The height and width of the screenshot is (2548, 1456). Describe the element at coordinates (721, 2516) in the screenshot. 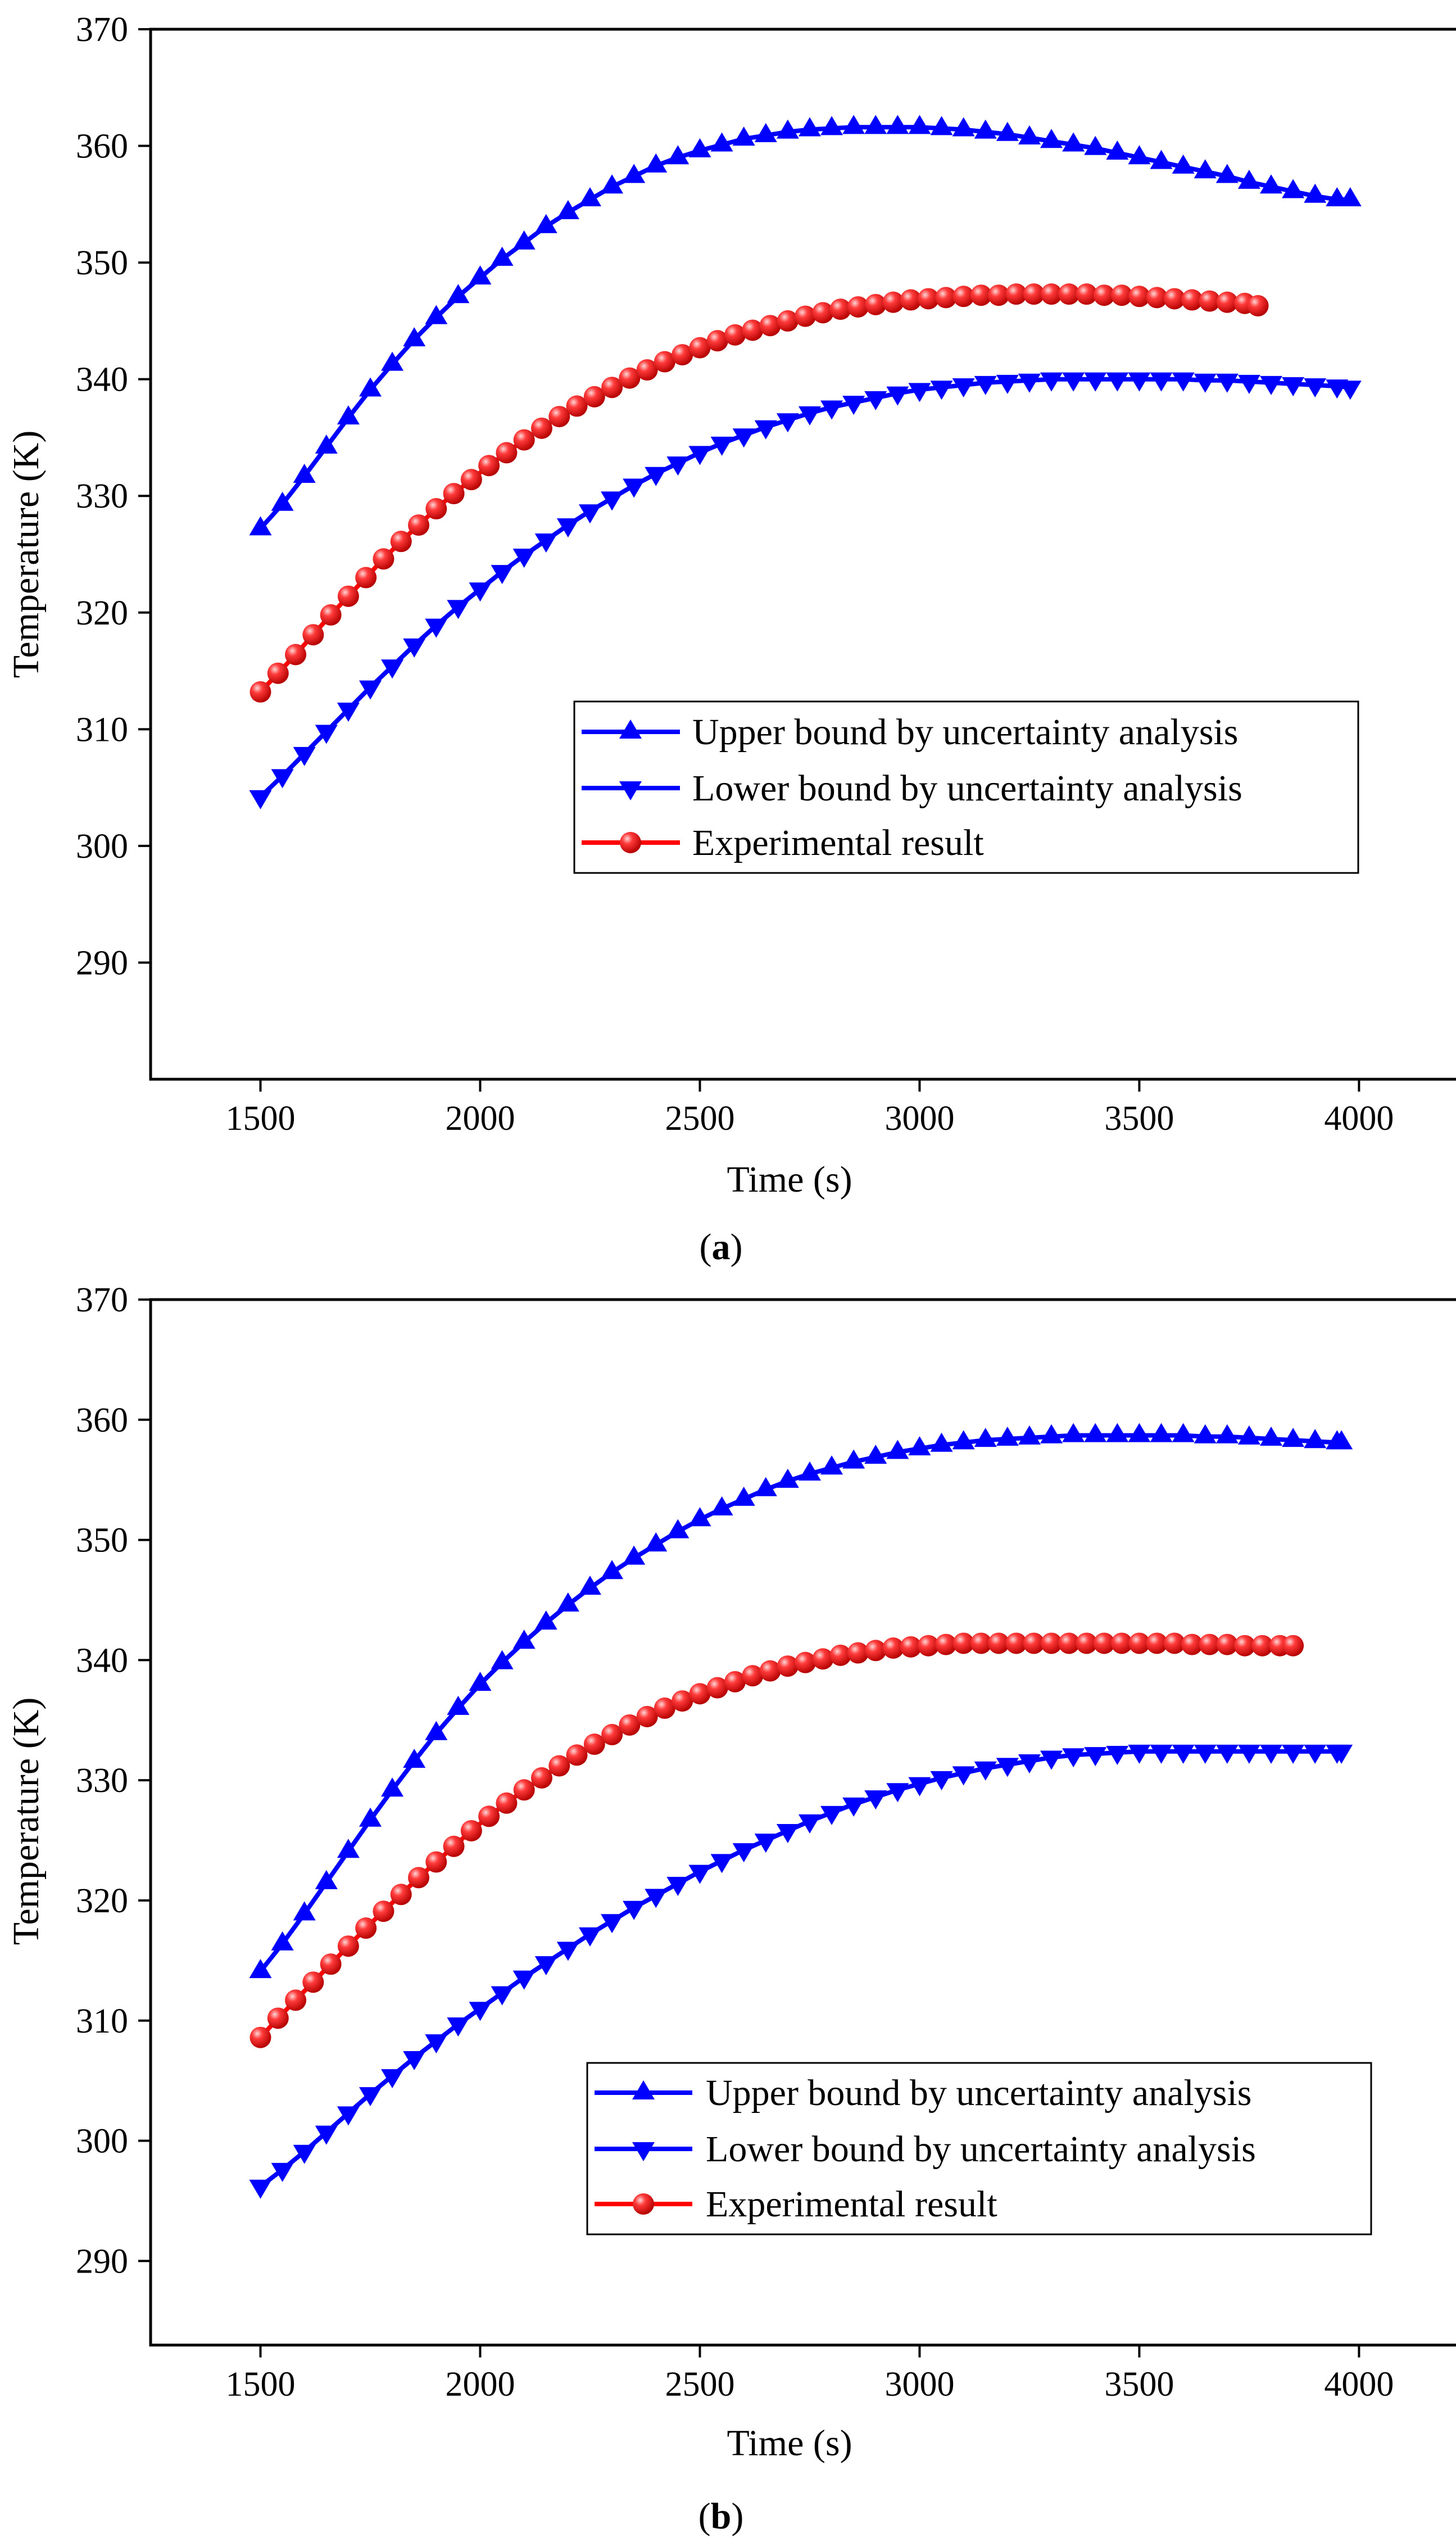

I see `caption-b-letter: b` at that location.